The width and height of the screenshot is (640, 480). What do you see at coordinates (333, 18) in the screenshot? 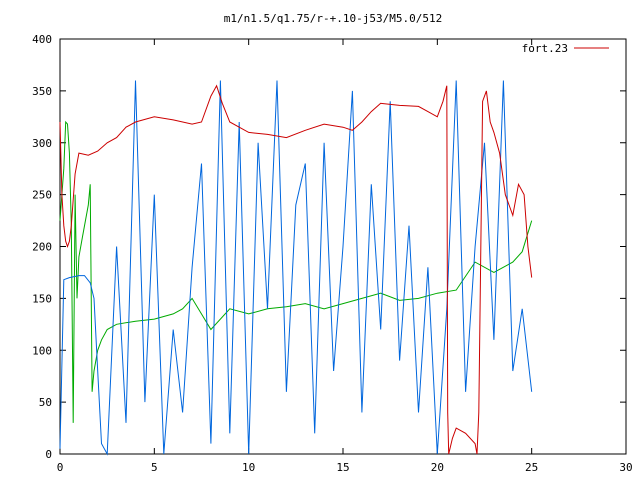
I see `chart-title: m1/n1.5/q1.75/r-+.10-j53/M5.0/512` at bounding box center [333, 18].